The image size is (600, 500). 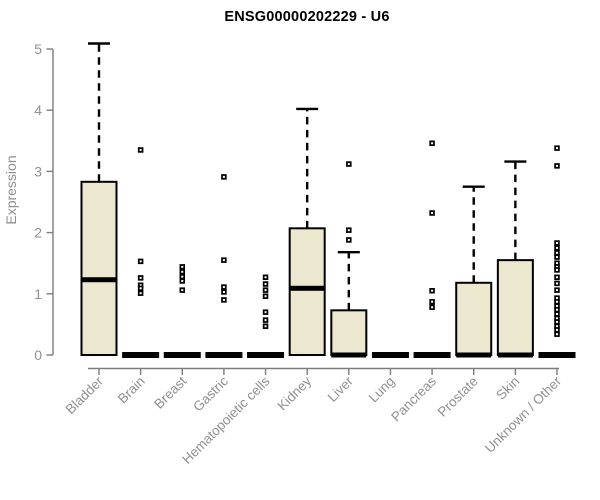 I want to click on boxplot-pancreas, so click(x=432, y=249).